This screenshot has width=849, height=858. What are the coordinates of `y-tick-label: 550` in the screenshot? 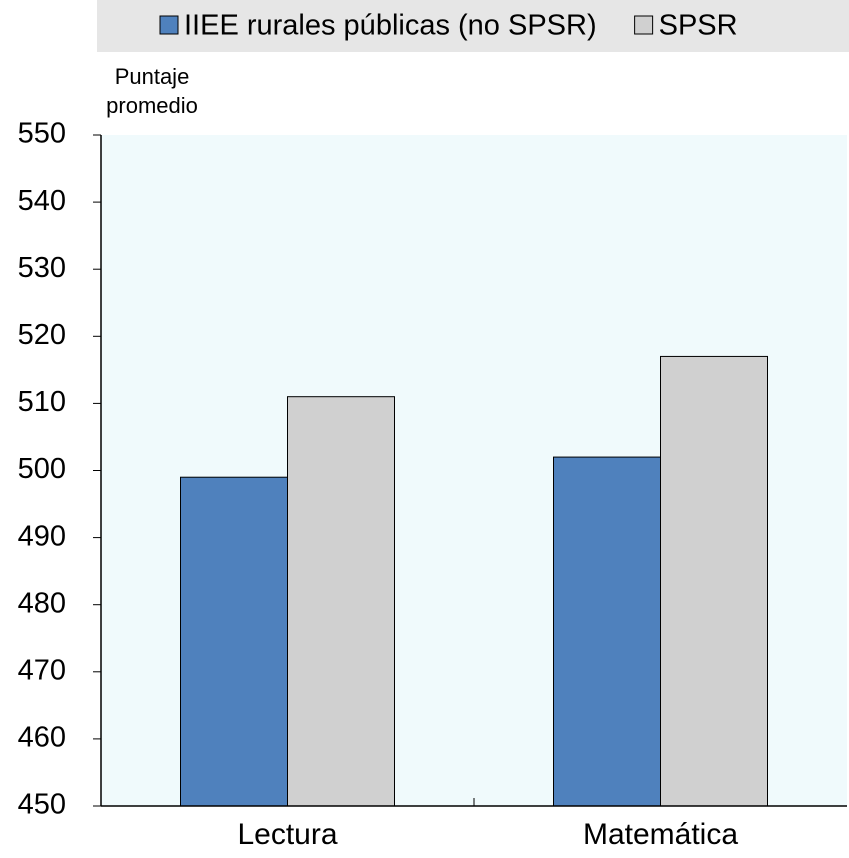 It's located at (42, 134).